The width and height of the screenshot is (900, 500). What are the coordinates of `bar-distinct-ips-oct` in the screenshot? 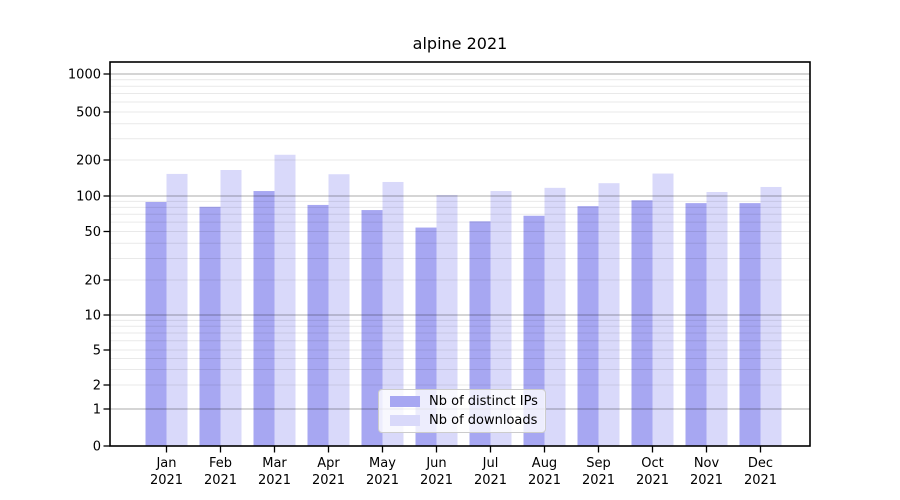 It's located at (642, 323).